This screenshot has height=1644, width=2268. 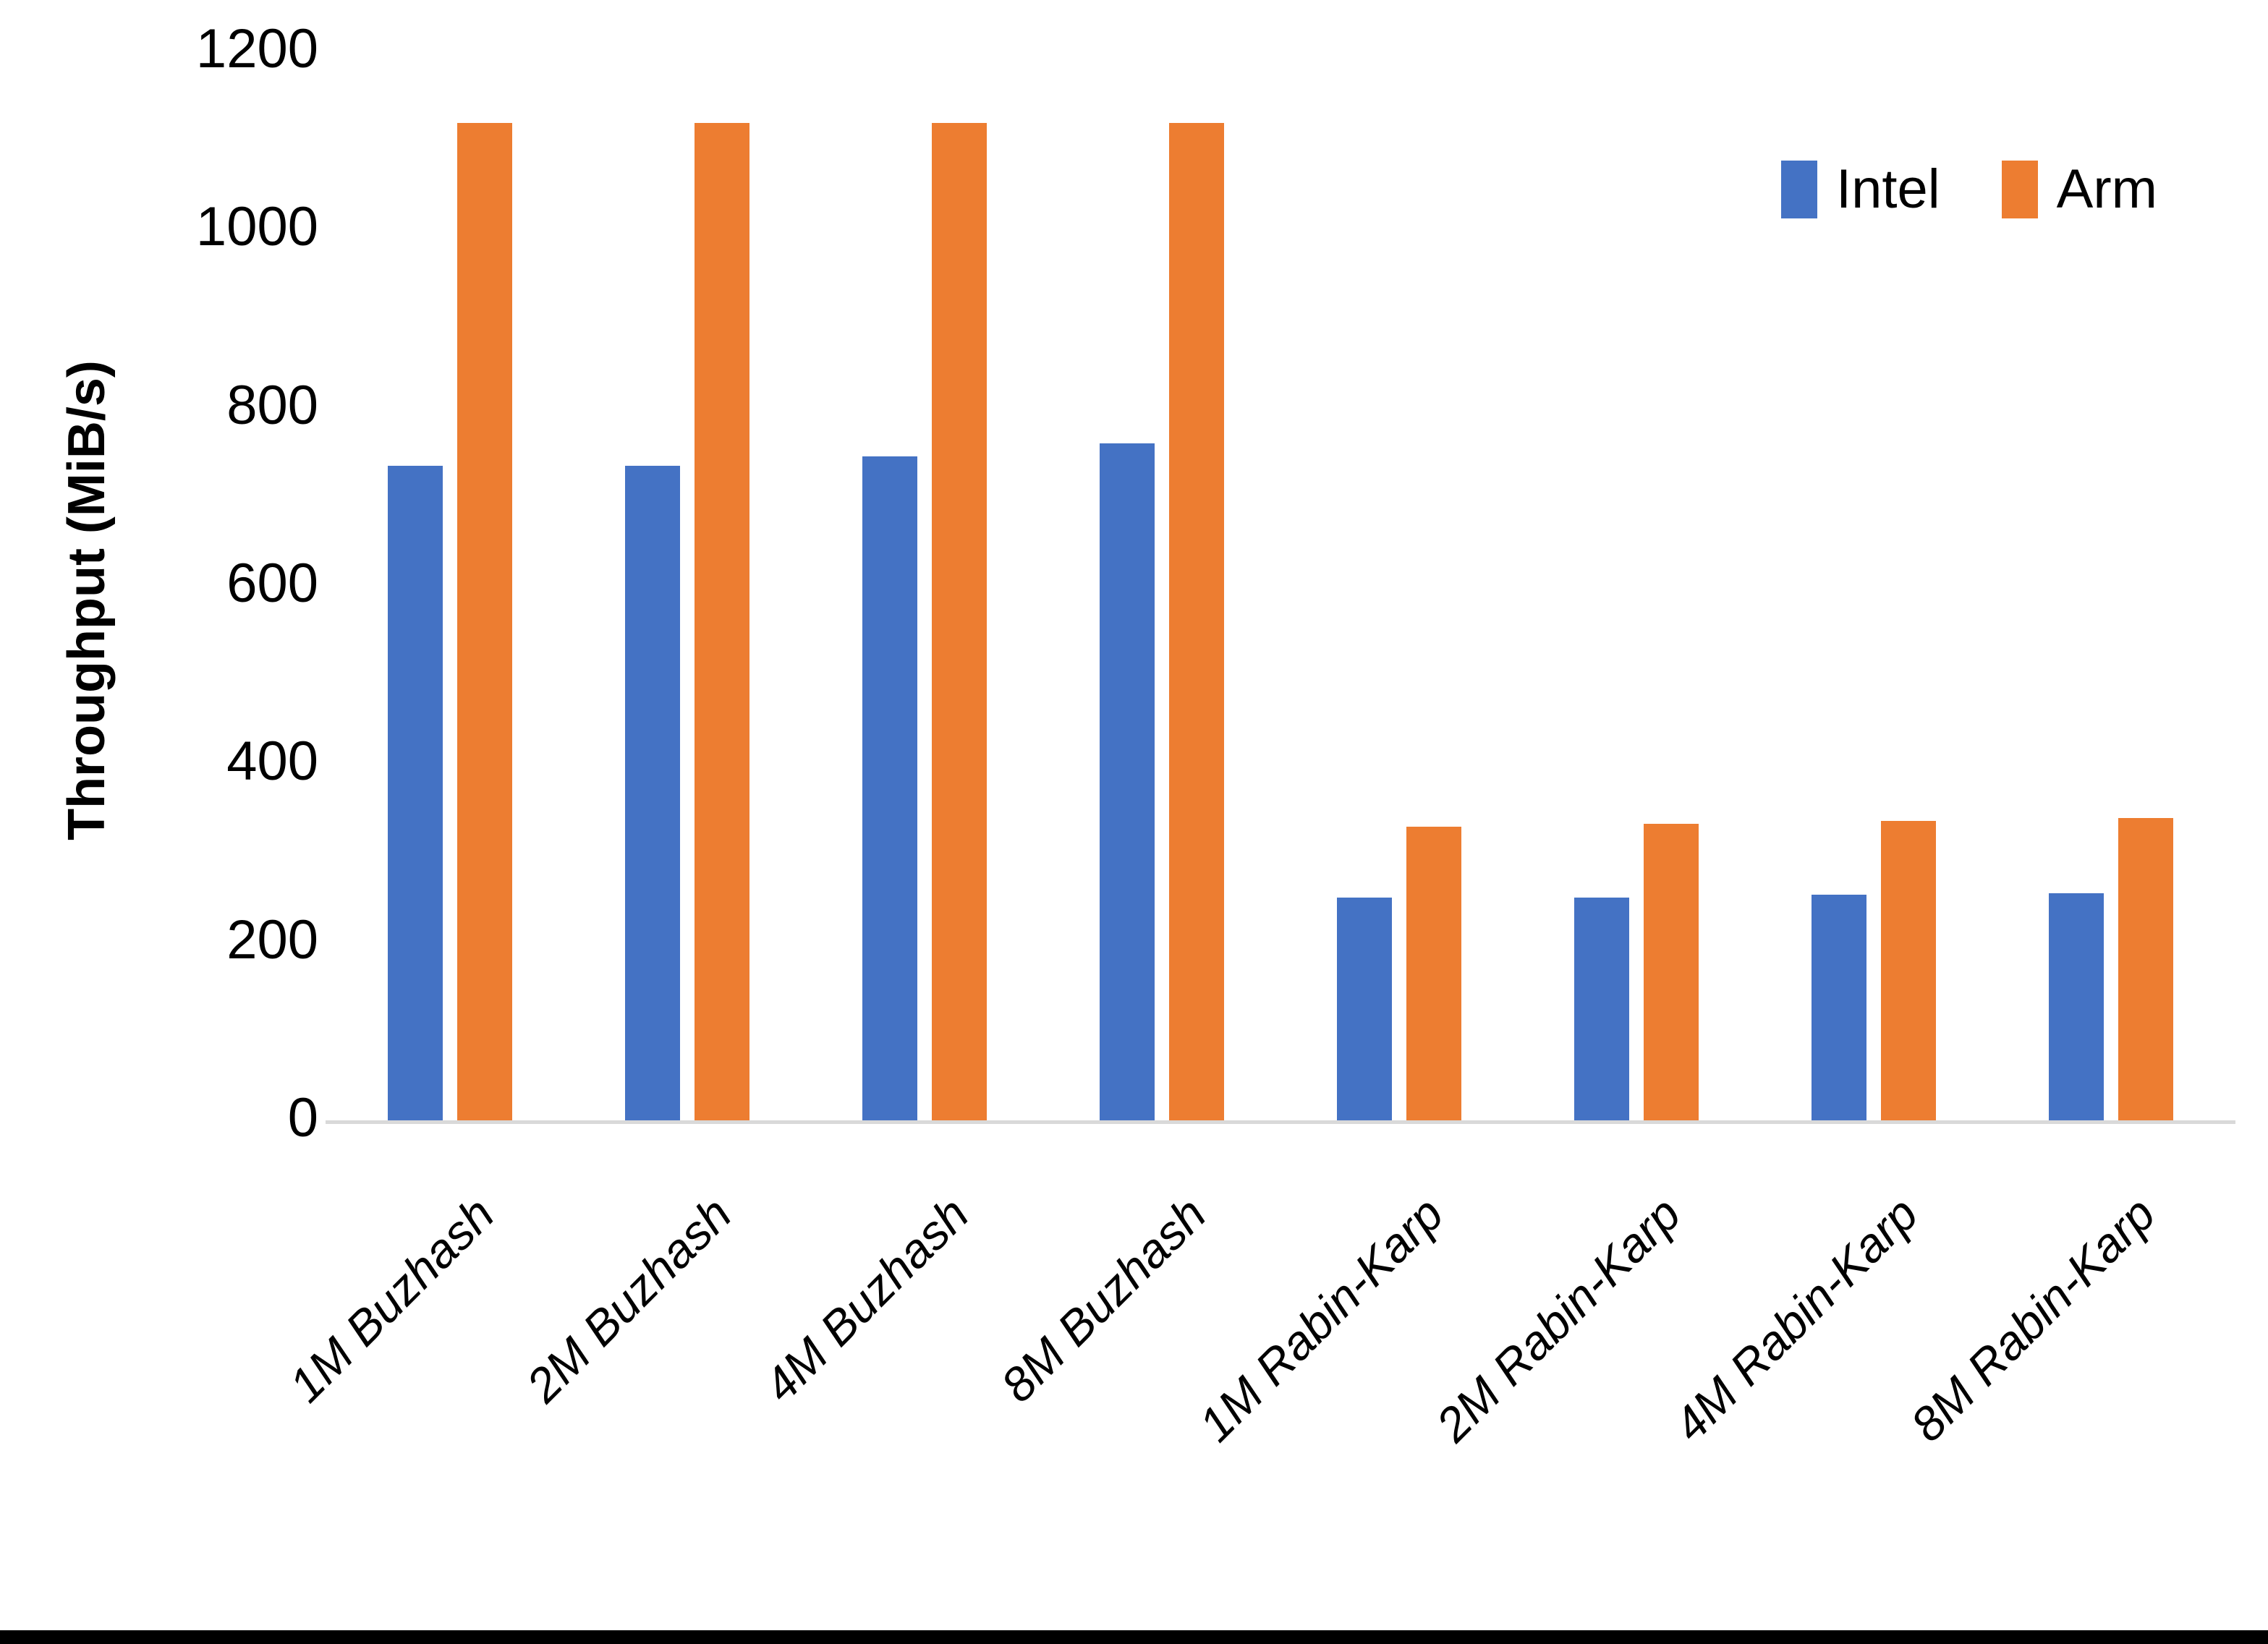 I want to click on legend-label-intel: Intel, so click(x=1888, y=189).